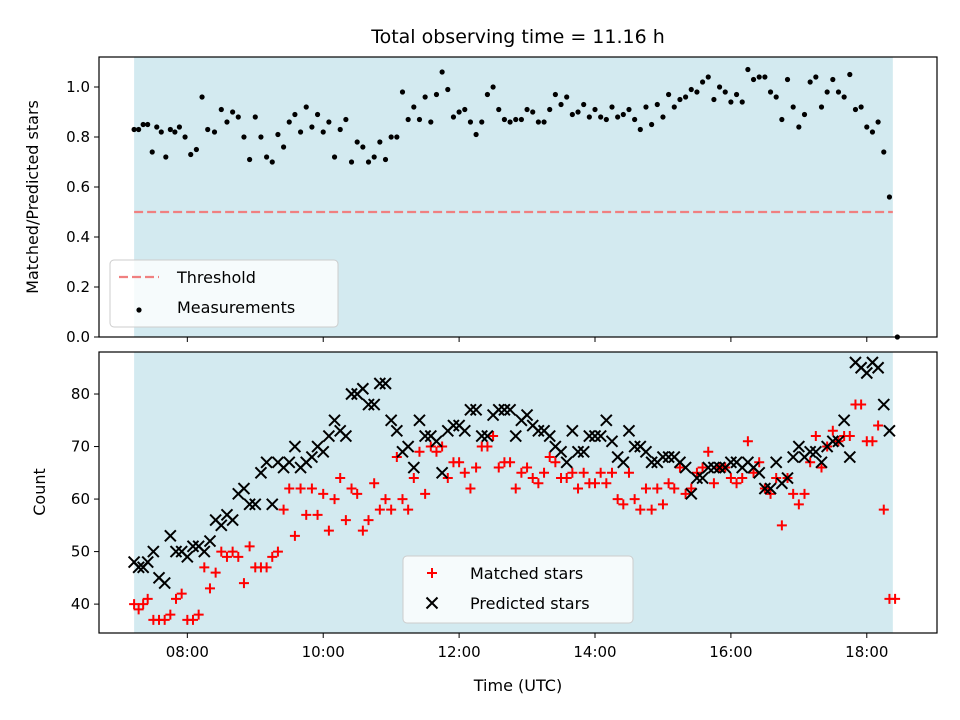  Describe the element at coordinates (432, 603) in the screenshot. I see `legend-predicted-swatch` at that location.